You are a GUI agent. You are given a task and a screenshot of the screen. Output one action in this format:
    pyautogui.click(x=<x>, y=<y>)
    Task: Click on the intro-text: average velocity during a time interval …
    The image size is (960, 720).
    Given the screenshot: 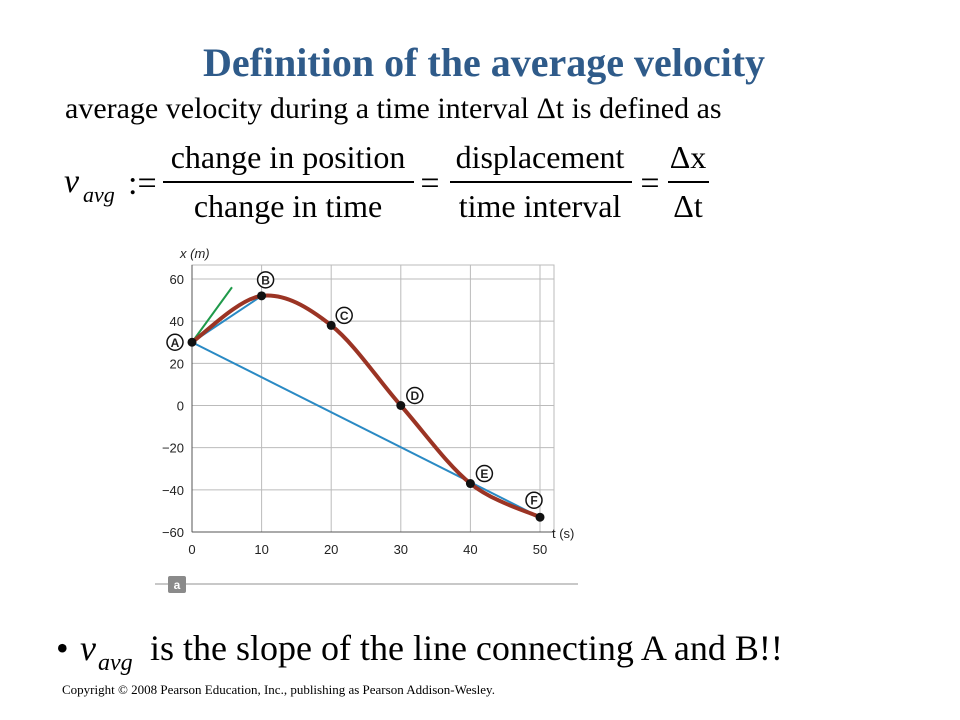 What is the action you would take?
    pyautogui.click(x=393, y=108)
    